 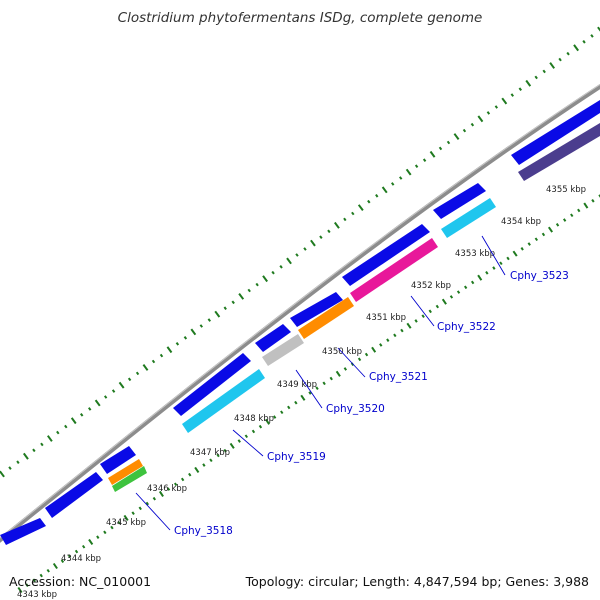 I want to click on cds-magenta, so click(x=394, y=270).